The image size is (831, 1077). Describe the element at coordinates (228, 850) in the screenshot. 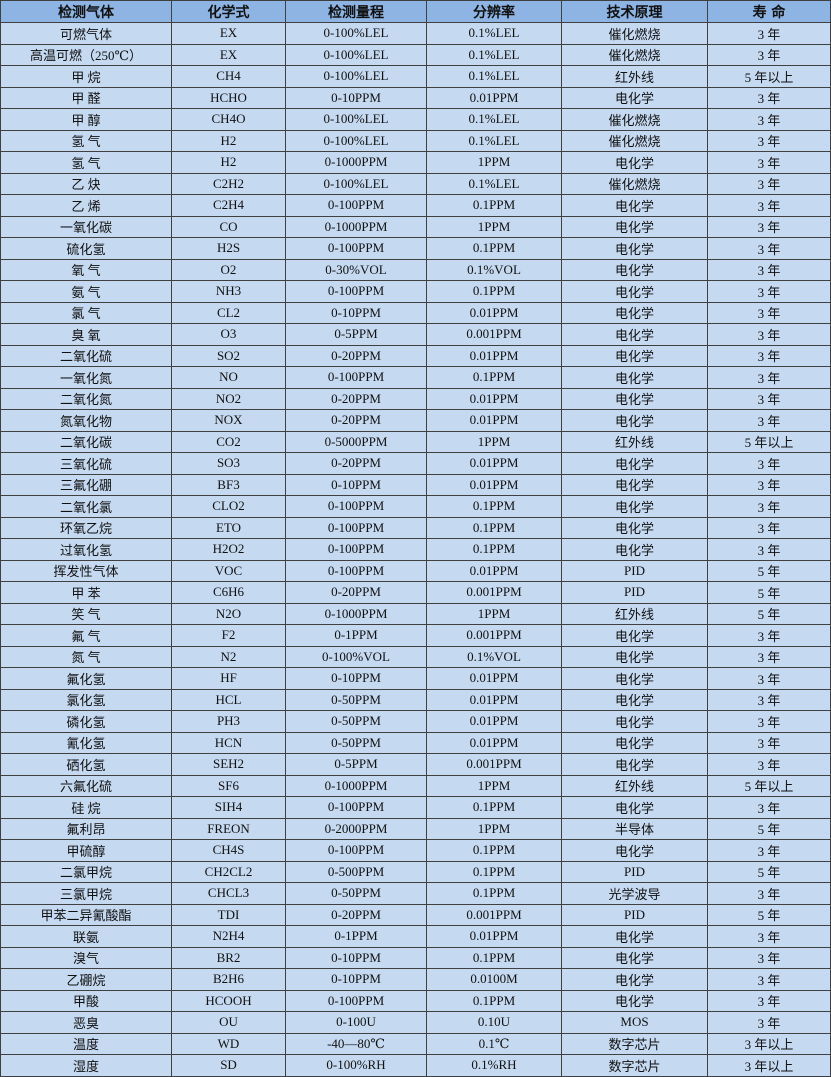

I see `formula-cell: CH4S` at that location.